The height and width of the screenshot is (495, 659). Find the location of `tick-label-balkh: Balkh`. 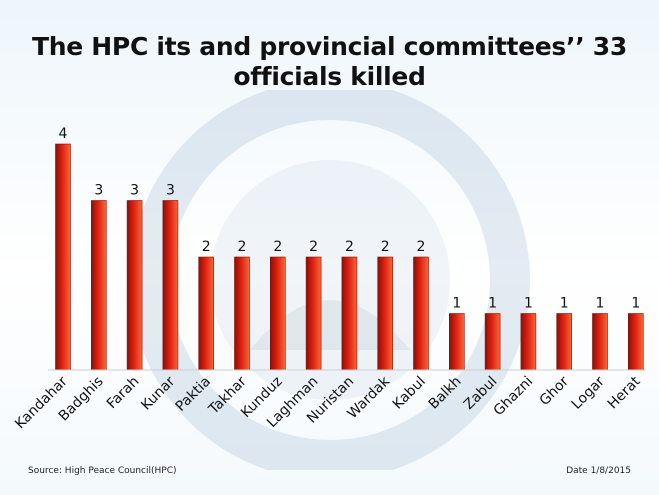

tick-label-balkh: Balkh is located at coordinates (445, 393).